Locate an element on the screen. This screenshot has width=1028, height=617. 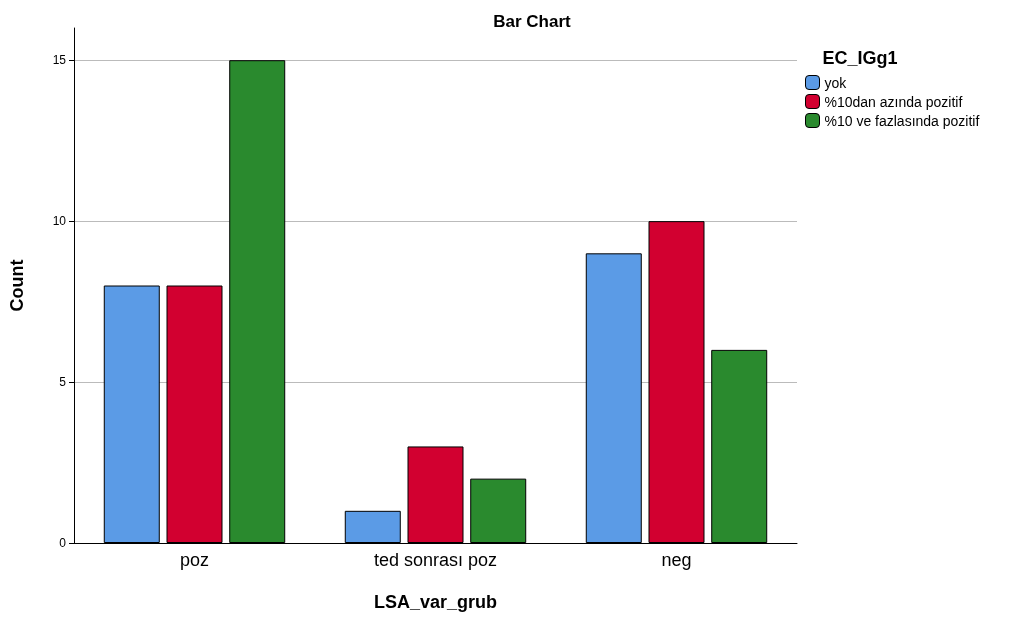
y-axis-title: Count is located at coordinates (17, 285).